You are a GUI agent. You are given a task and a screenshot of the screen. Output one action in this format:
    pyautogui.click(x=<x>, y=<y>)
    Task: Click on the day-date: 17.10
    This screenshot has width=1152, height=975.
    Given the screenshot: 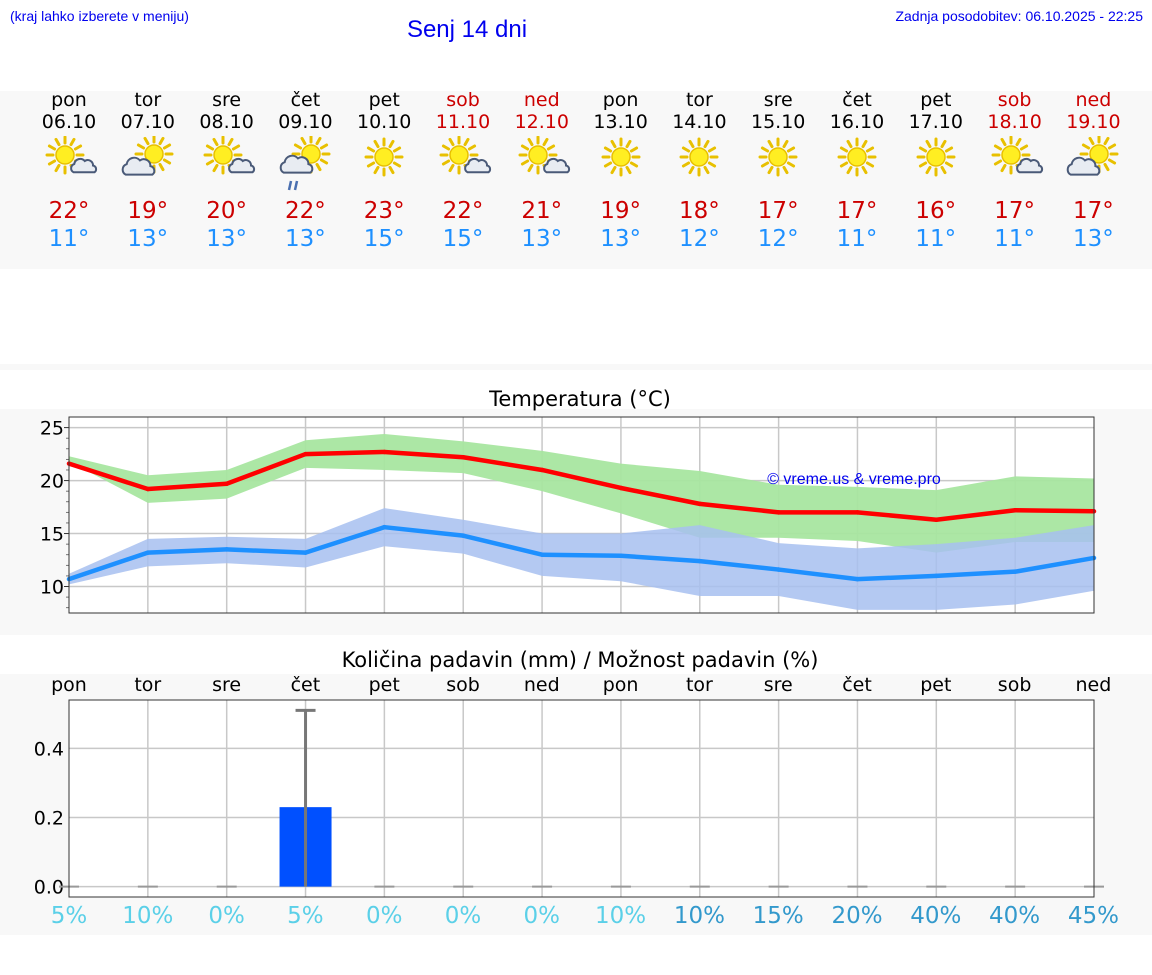 What is the action you would take?
    pyautogui.click(x=935, y=122)
    